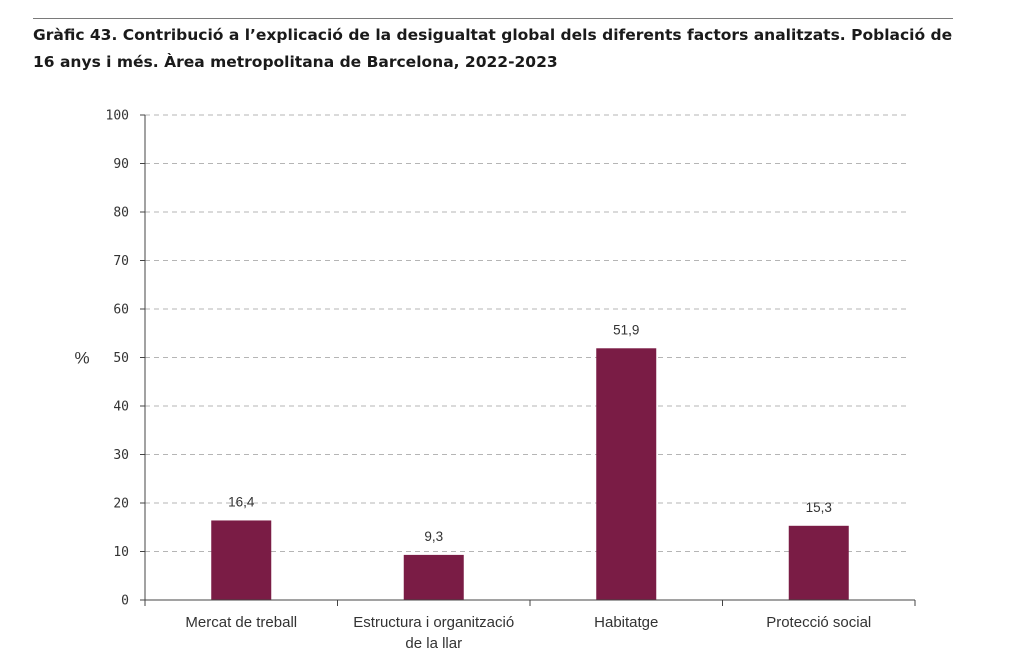  Describe the element at coordinates (626, 622) in the screenshot. I see `category-label: Habitatge` at that location.